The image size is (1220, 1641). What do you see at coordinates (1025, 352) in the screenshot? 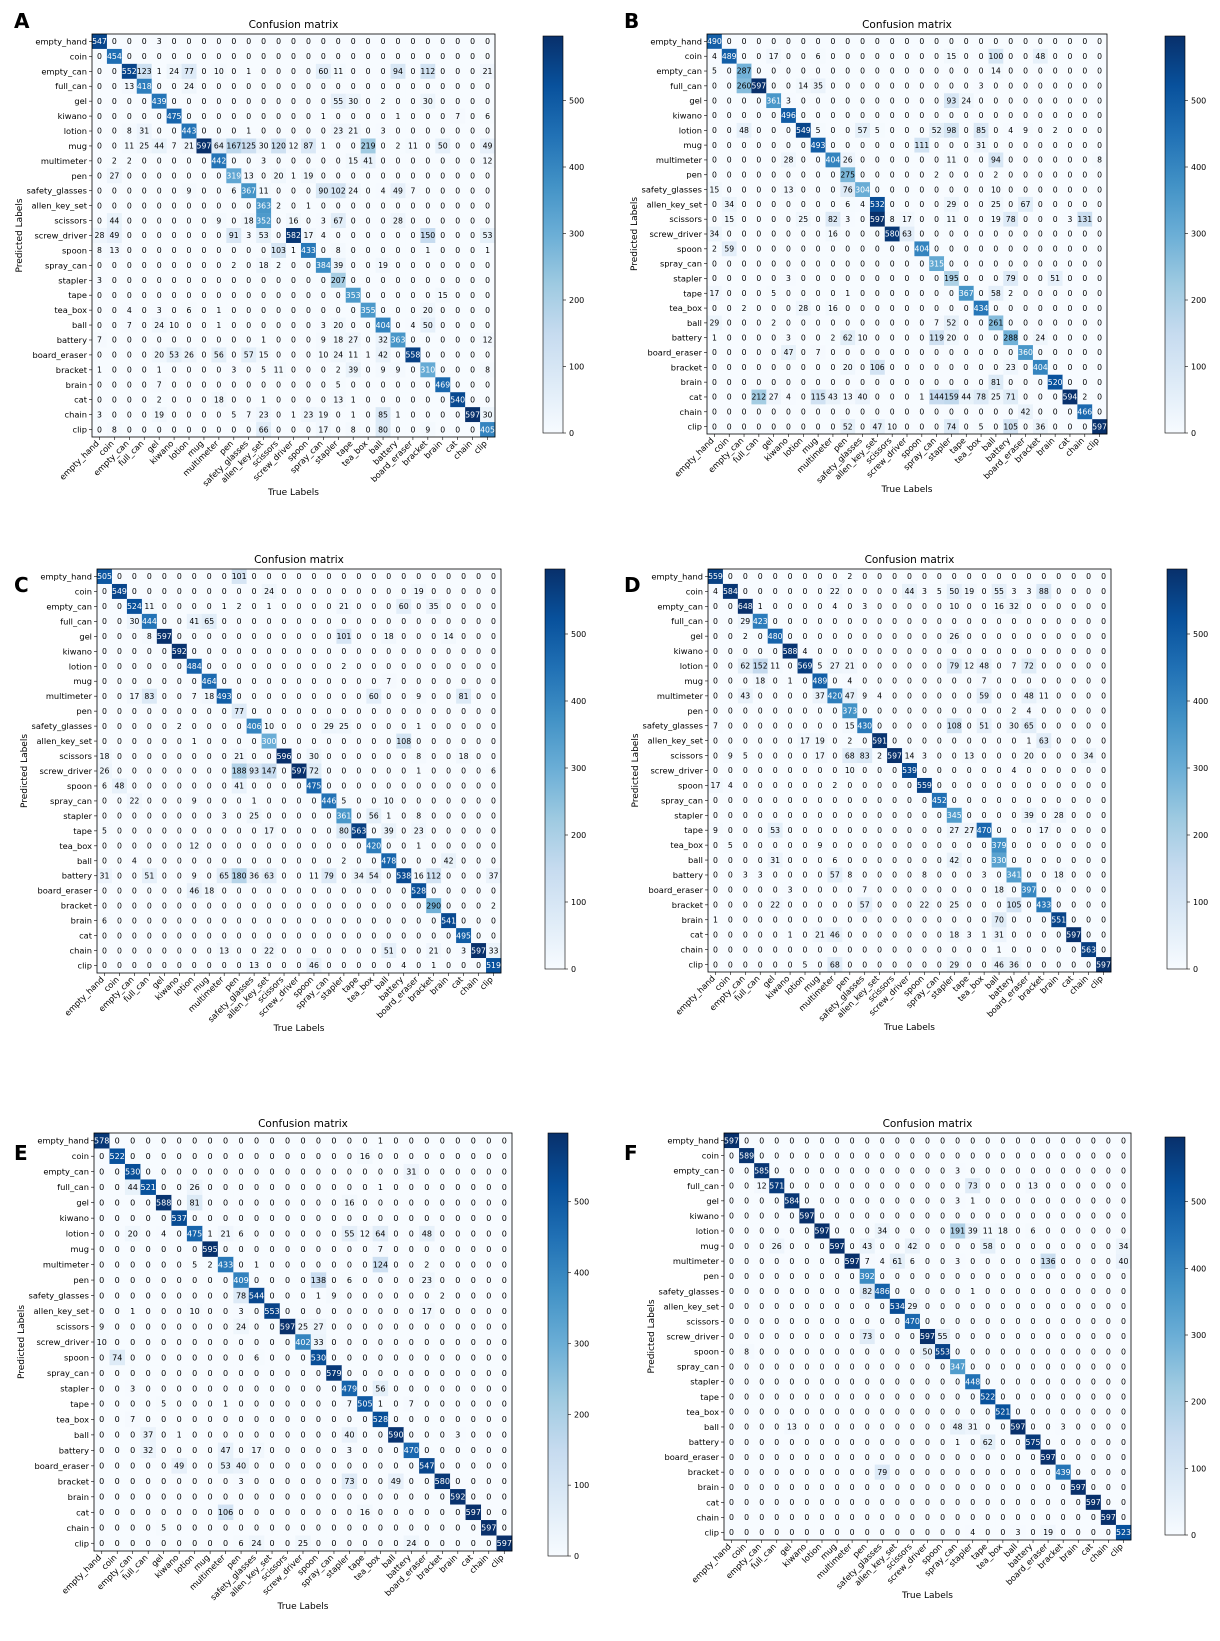
I see `cell-value-label: 360` at bounding box center [1025, 352].